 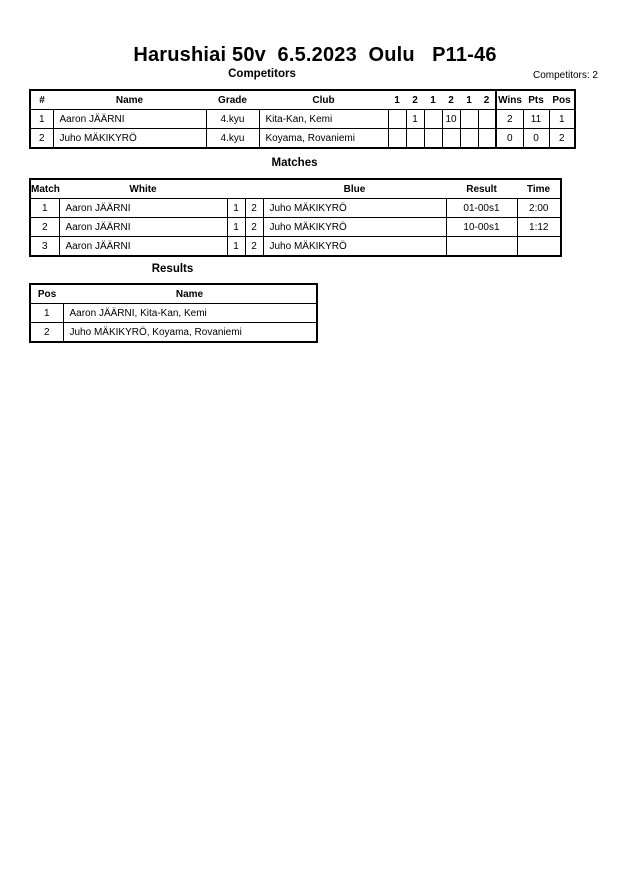 I want to click on result-name: Aaron JÄÄRNI, Kita-Kan, Kemi, so click(x=190, y=313).